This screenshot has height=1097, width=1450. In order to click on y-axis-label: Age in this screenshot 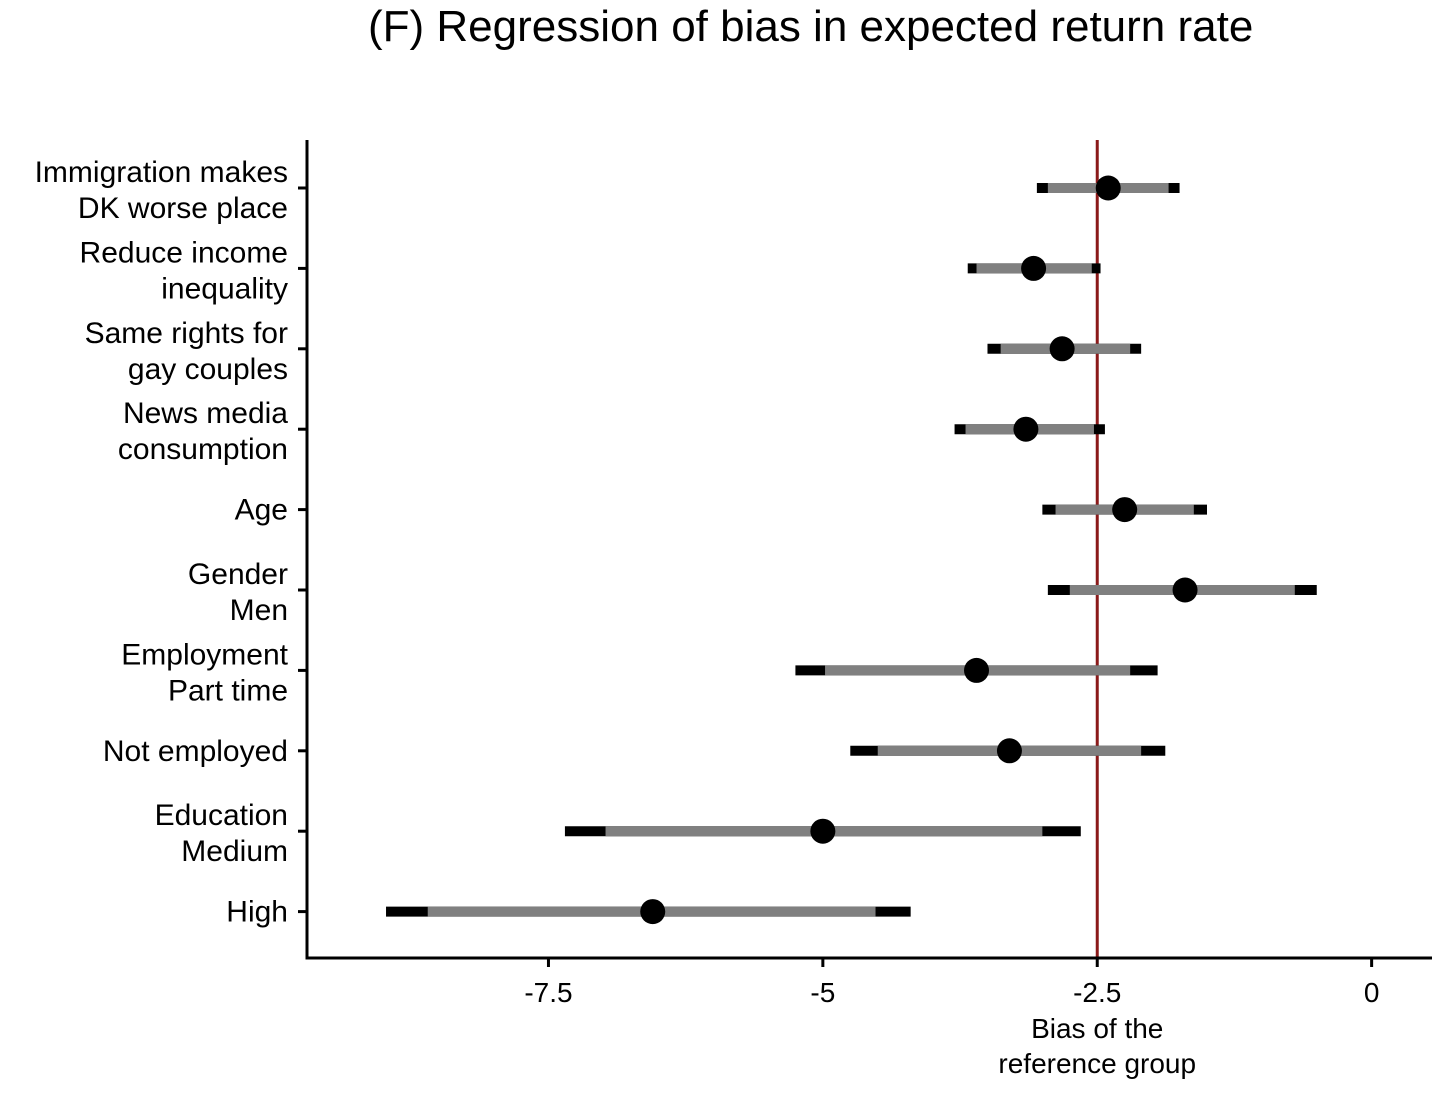, I will do `click(261, 510)`.